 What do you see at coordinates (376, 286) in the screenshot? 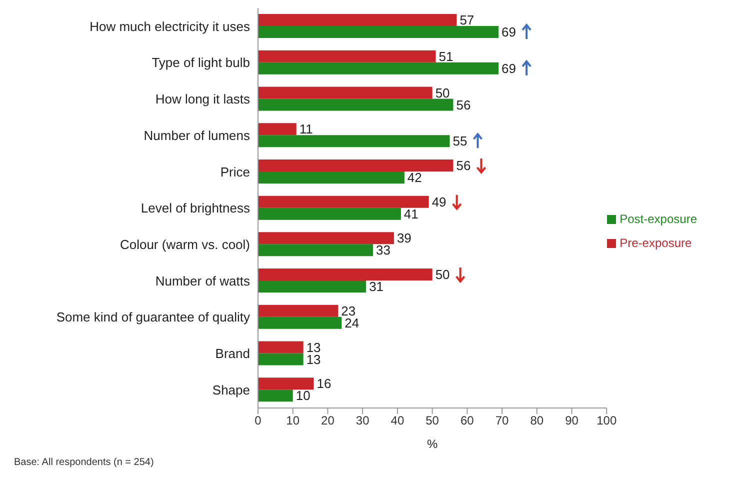
I see `data-label: 31` at bounding box center [376, 286].